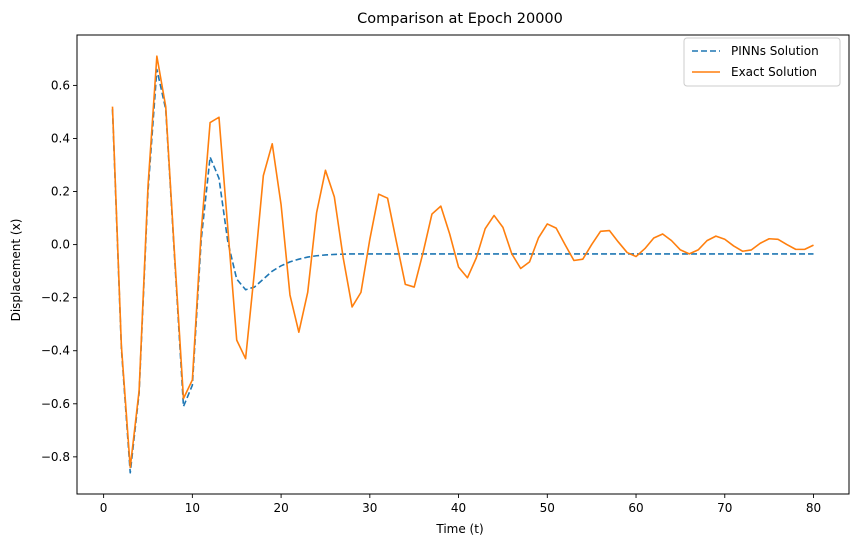 The image size is (857, 547). I want to click on legend-box, so click(762, 62).